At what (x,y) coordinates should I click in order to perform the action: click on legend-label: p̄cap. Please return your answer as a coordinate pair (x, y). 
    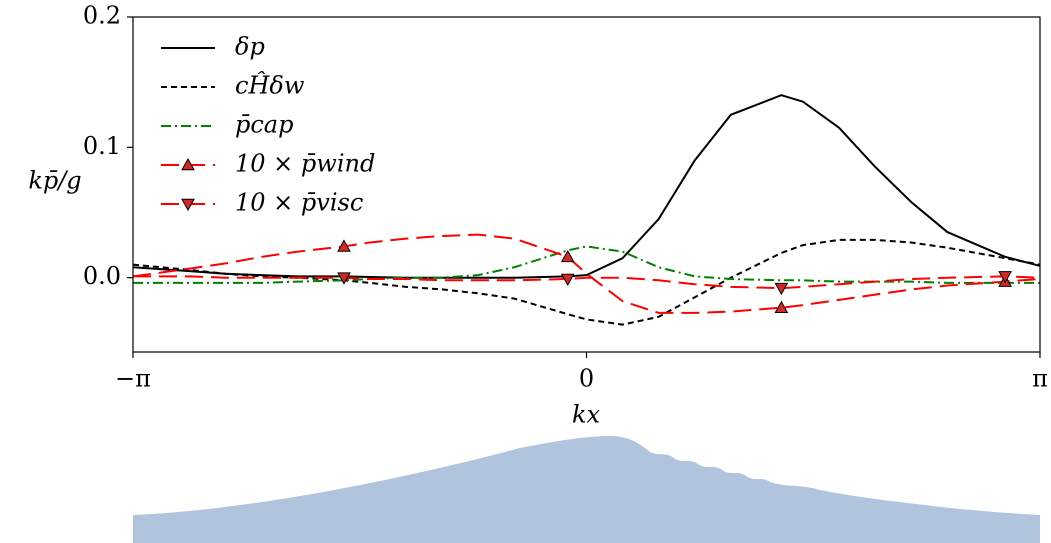
    Looking at the image, I should click on (264, 125).